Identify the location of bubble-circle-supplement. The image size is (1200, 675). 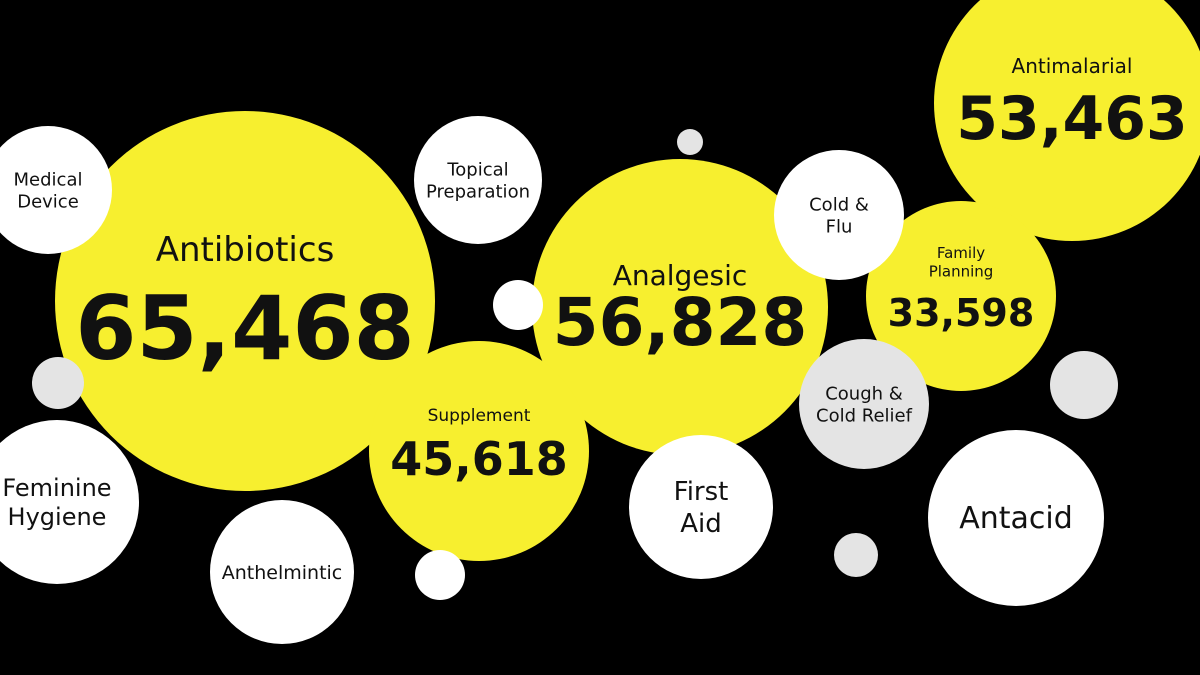
(479, 451).